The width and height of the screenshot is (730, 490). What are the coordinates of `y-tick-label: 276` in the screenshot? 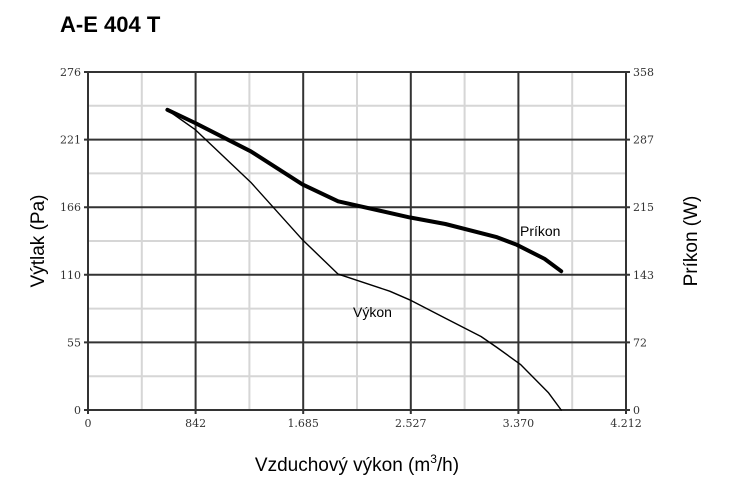 It's located at (70, 72).